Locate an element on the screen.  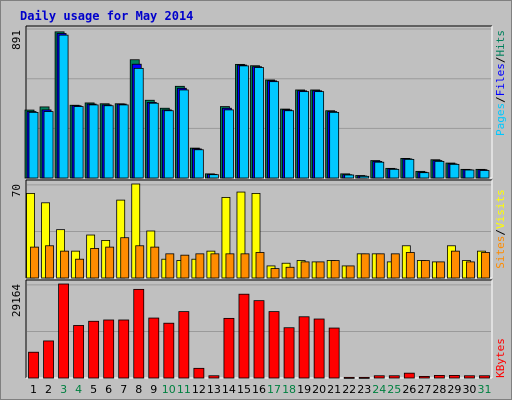
day-label-29: 29 is located at coordinates (454, 389).